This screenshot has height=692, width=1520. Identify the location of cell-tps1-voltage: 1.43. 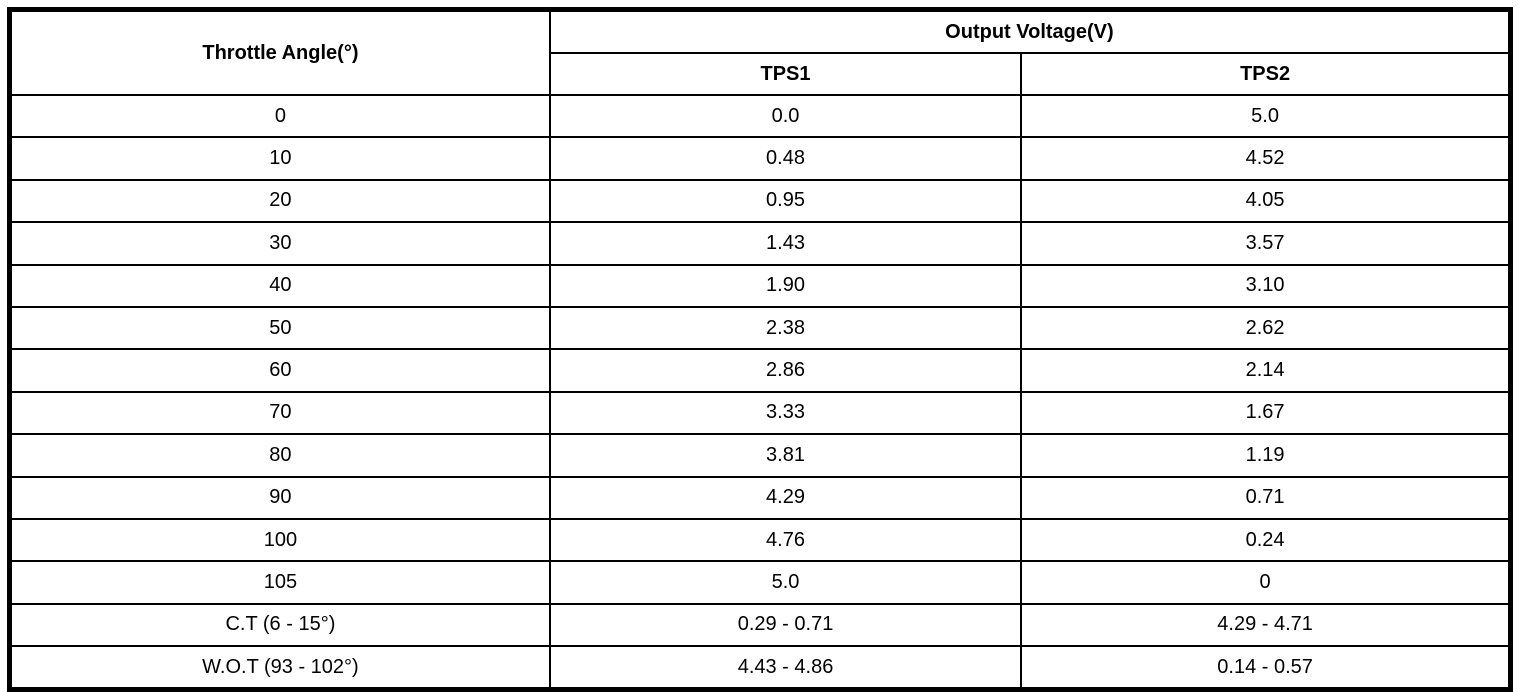
(785, 243).